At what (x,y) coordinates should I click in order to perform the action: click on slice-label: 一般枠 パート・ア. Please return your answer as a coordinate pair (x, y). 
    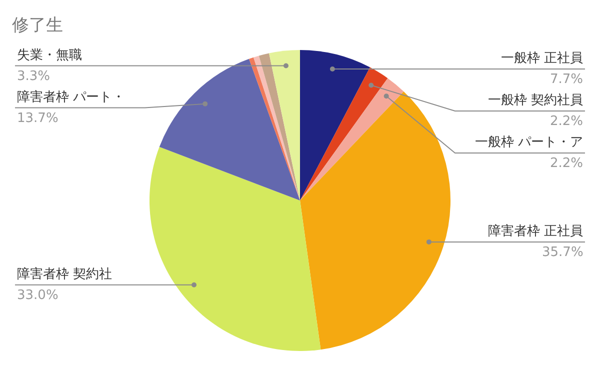
    Looking at the image, I should click on (529, 142).